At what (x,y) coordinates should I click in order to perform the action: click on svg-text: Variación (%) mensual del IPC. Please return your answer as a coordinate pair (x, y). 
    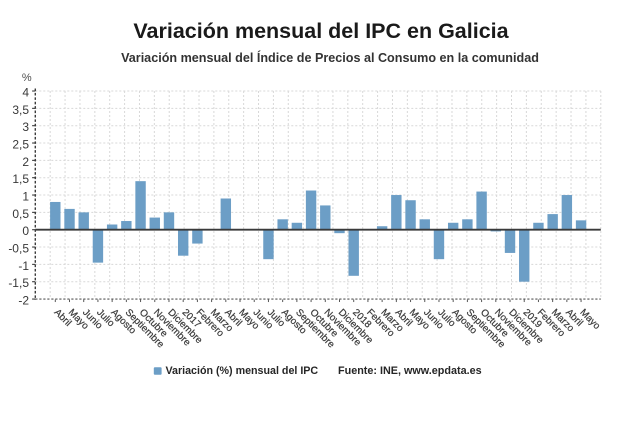
    Looking at the image, I should click on (242, 371).